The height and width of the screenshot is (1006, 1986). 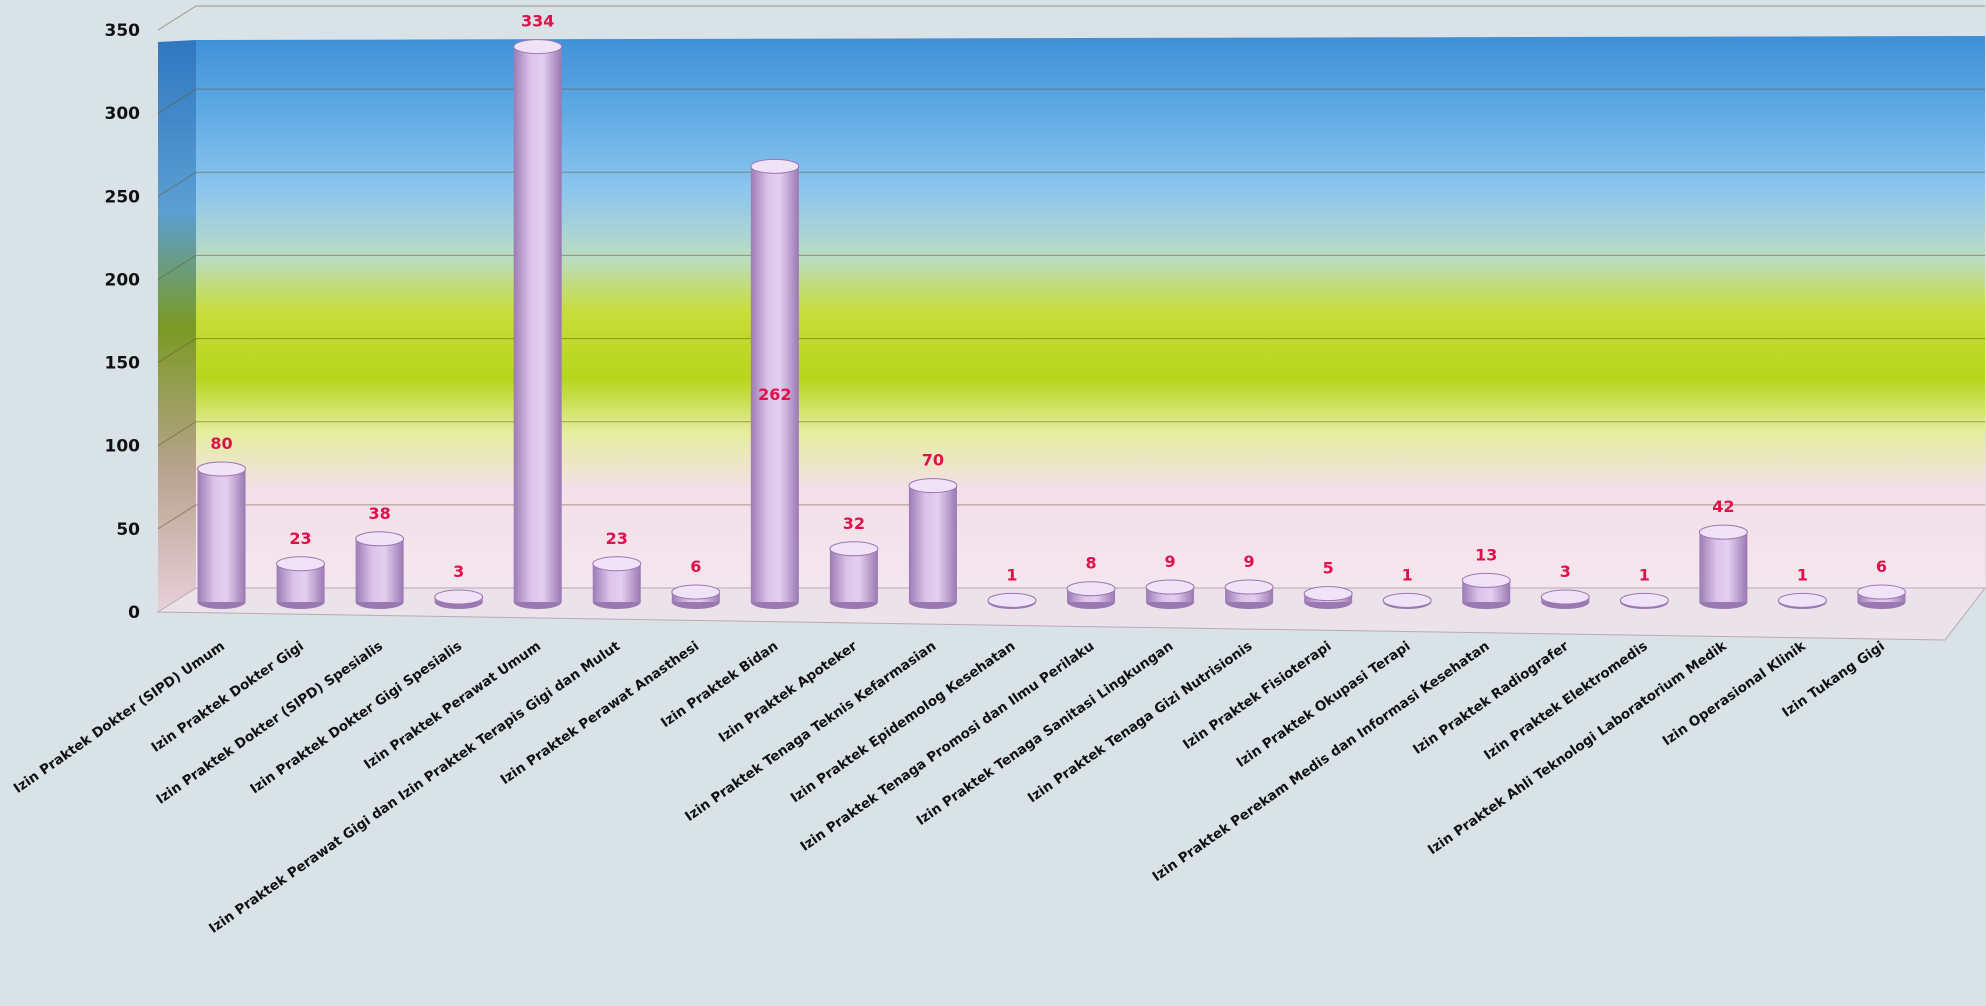 What do you see at coordinates (123, 280) in the screenshot?
I see `y-tick-label: 200` at bounding box center [123, 280].